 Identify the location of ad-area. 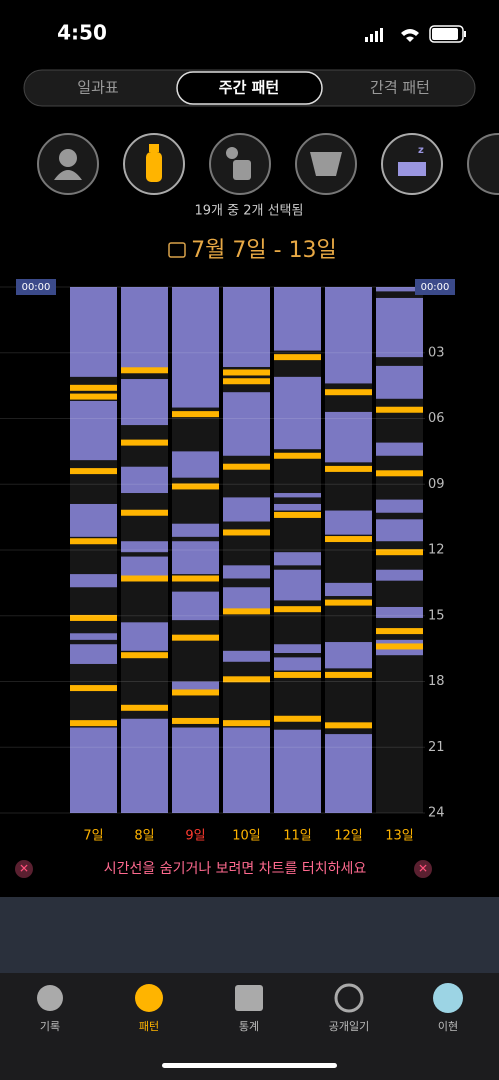
(249, 935).